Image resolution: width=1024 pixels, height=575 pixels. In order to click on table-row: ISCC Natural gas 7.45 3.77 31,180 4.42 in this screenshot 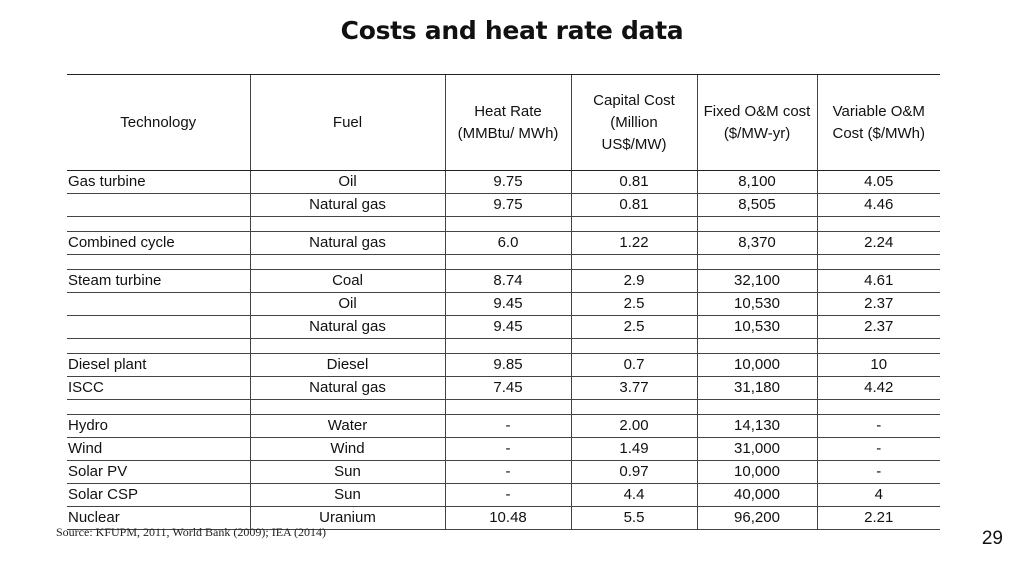, I will do `click(503, 388)`.